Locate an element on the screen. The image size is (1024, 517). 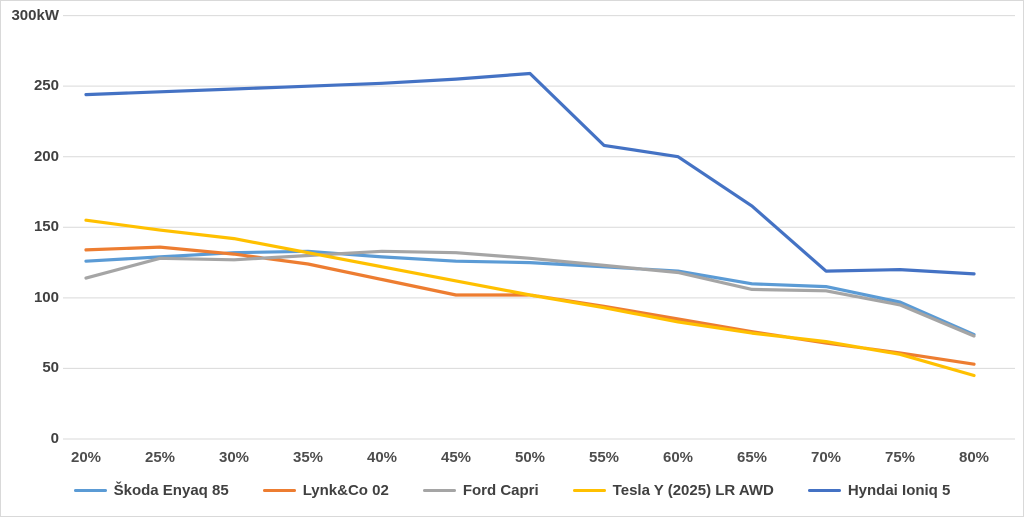
x-axis-label: 50% is located at coordinates (530, 457).